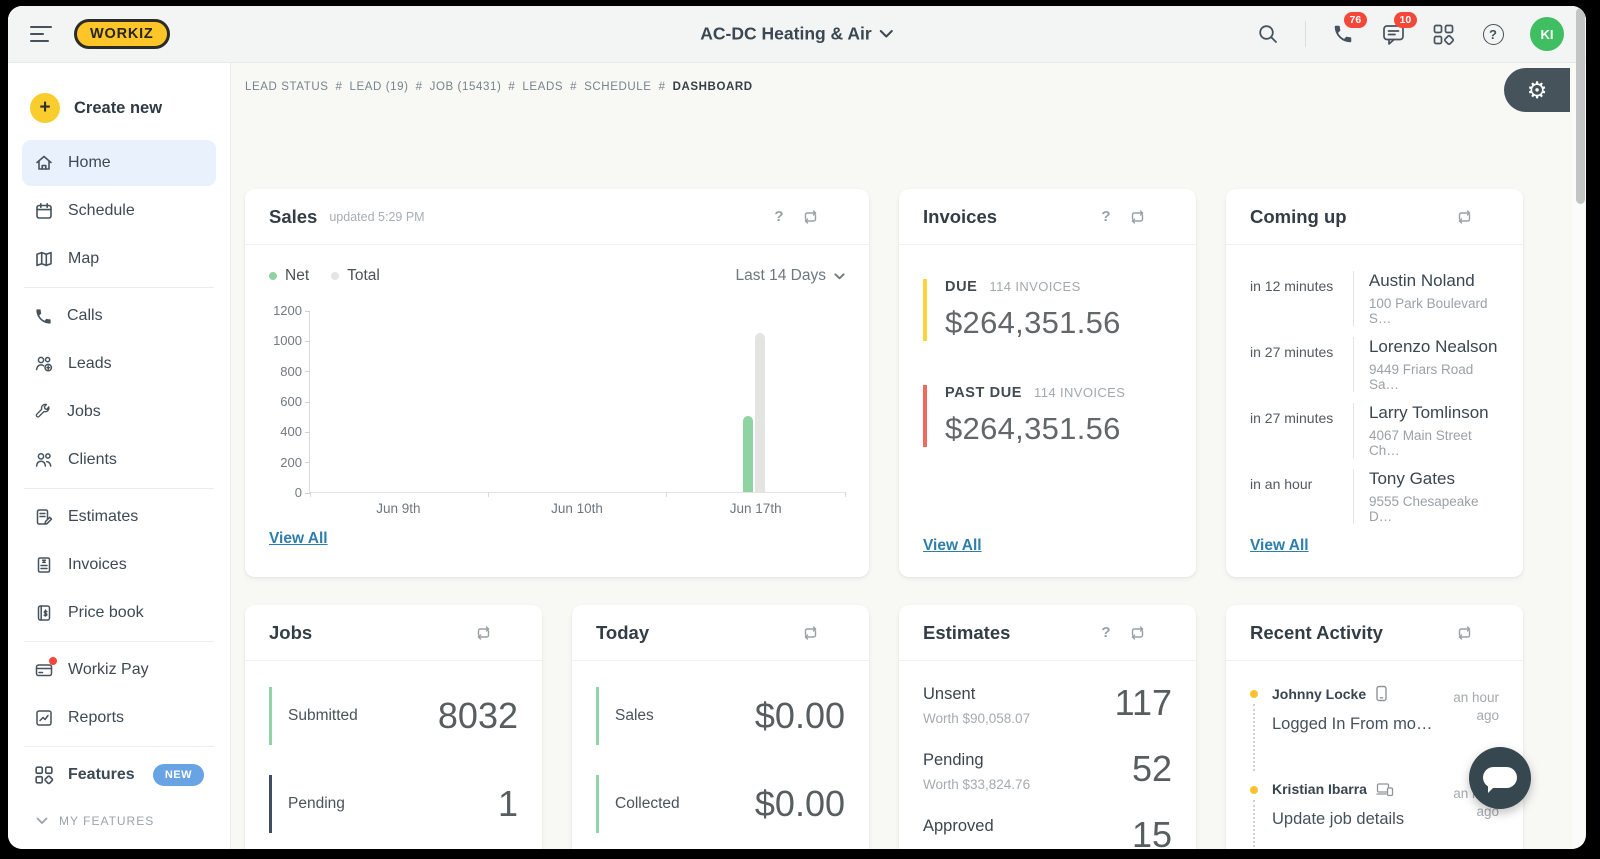  I want to click on due-label: DUE, so click(961, 287).